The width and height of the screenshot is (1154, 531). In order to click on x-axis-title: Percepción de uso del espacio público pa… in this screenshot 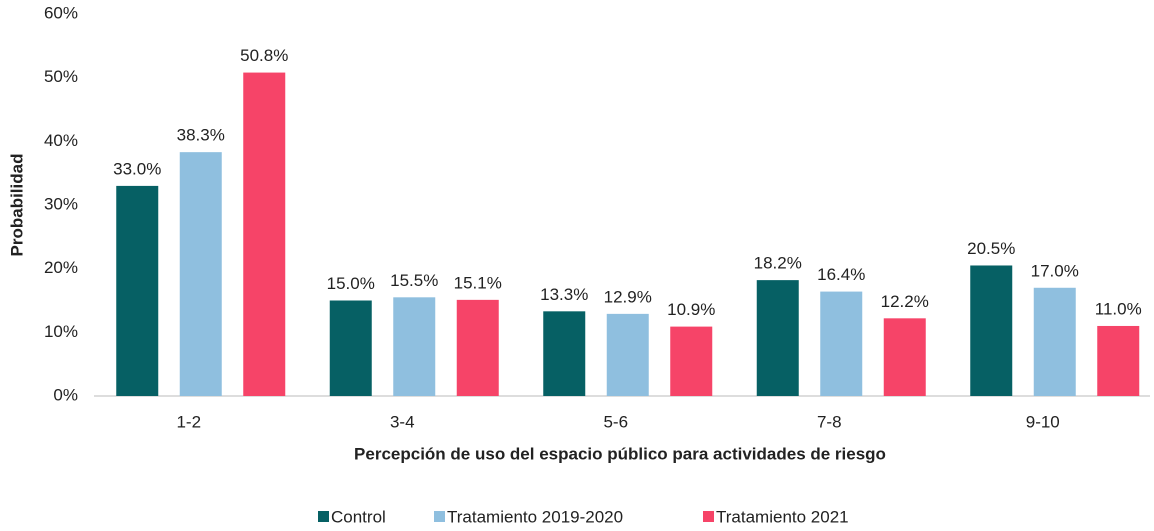, I will do `click(620, 453)`.